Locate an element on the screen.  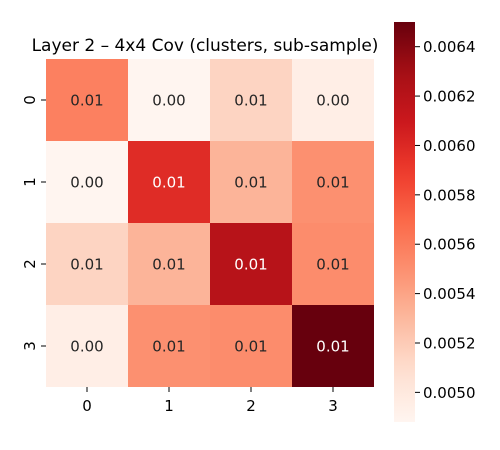
cell-label-r1-c2: 0.01 is located at coordinates (250, 183).